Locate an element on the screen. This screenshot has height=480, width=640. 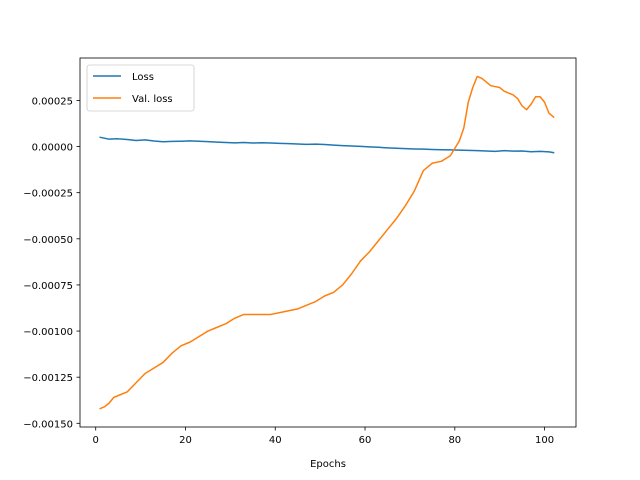
y-tick-label: 0.00000 is located at coordinates (52, 148).